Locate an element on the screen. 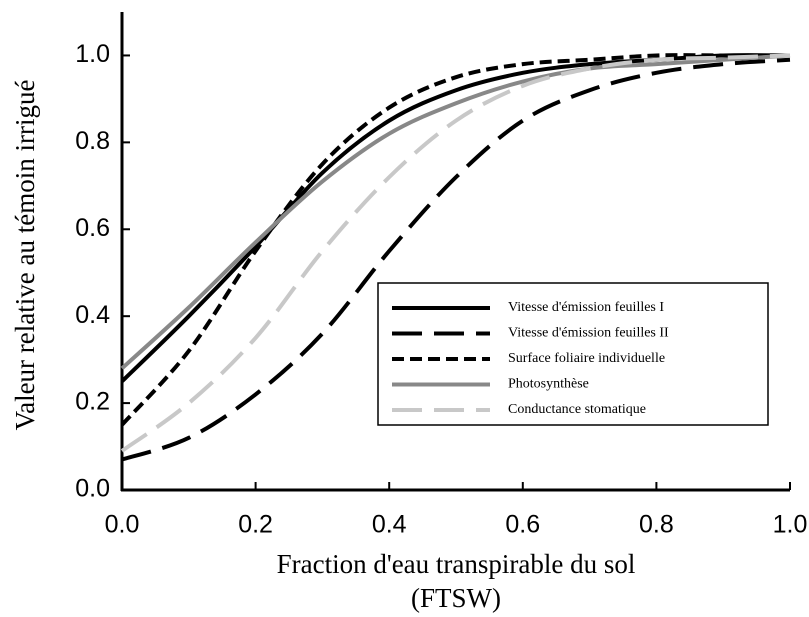 Image resolution: width=809 pixels, height=617 pixels. legend-label: Surface foliaire individuelle is located at coordinates (586, 358).